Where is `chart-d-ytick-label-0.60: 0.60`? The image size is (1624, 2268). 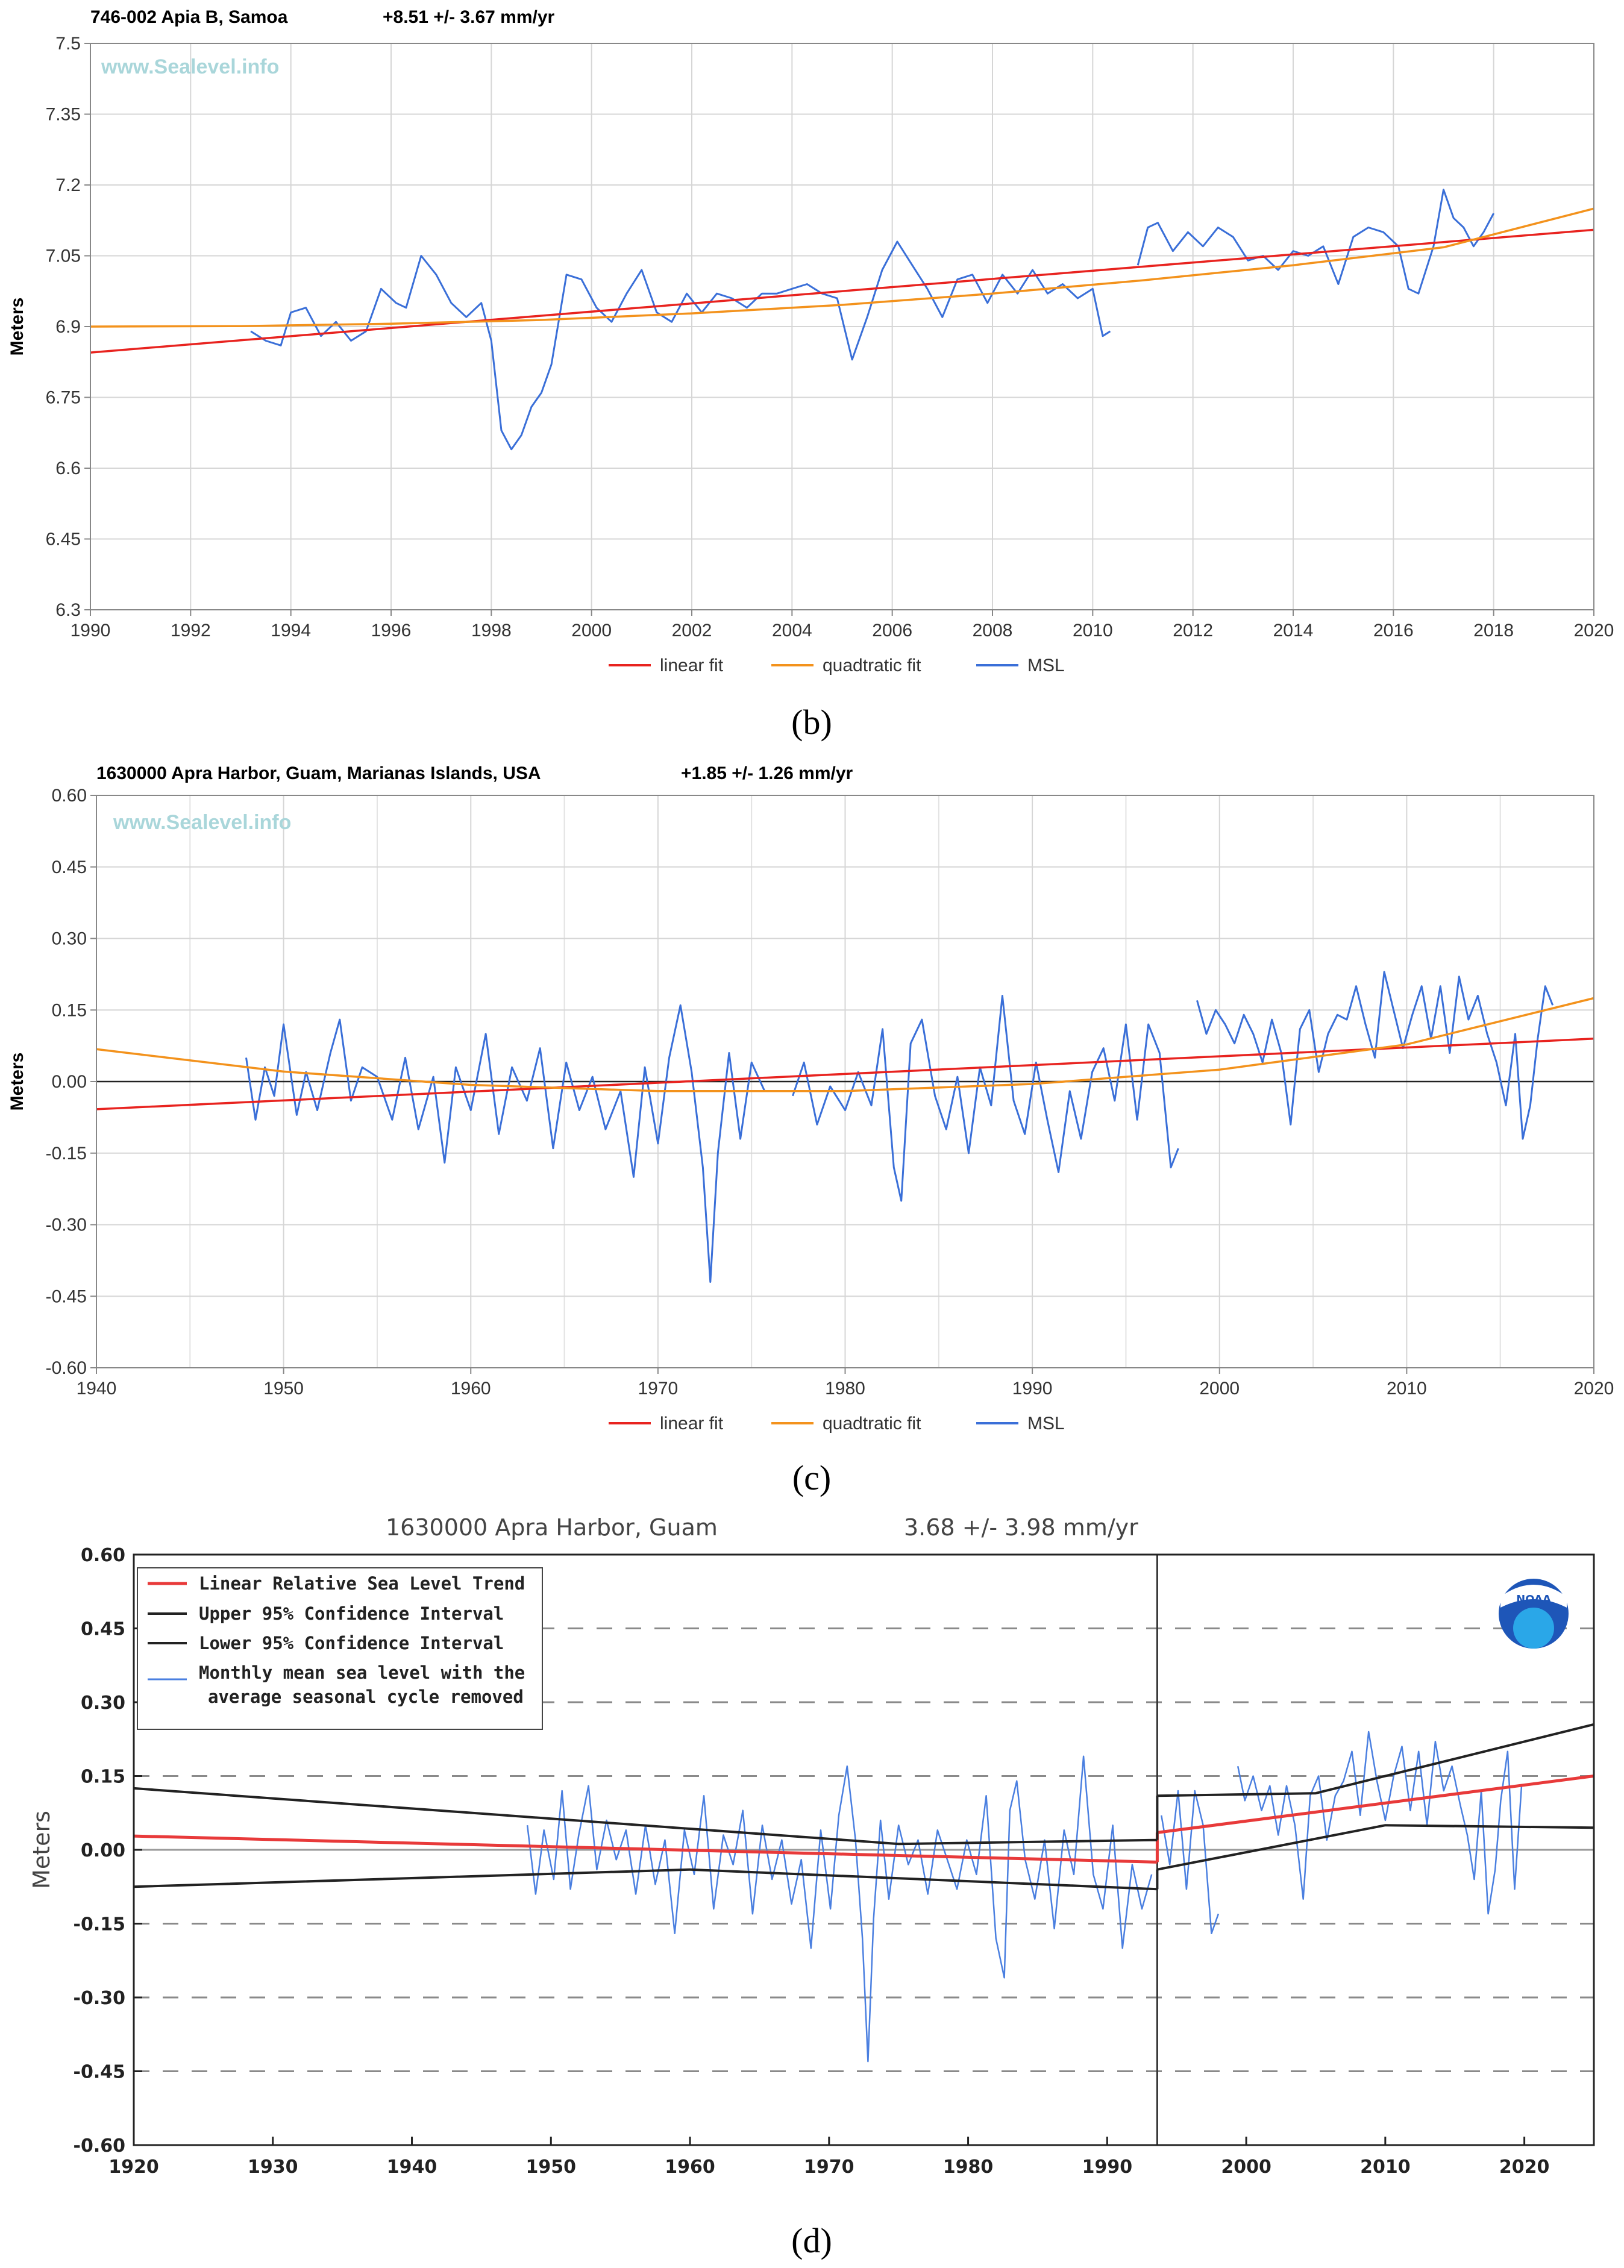 chart-d-ytick-label-0.60: 0.60 is located at coordinates (103, 1555).